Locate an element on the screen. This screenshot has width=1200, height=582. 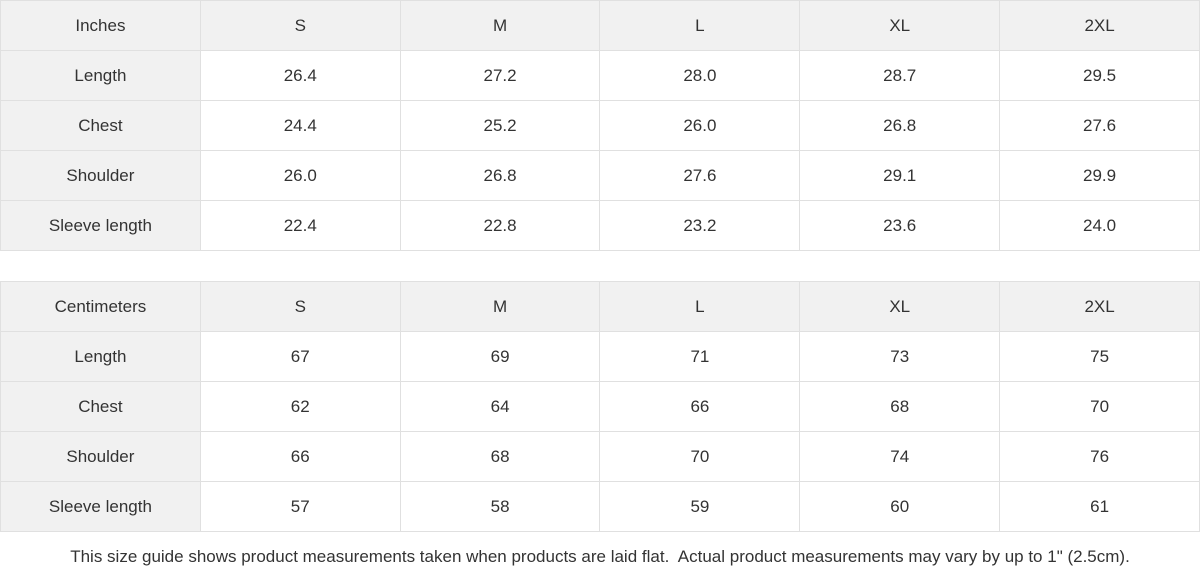
measurement-cell: 64 is located at coordinates (500, 406).